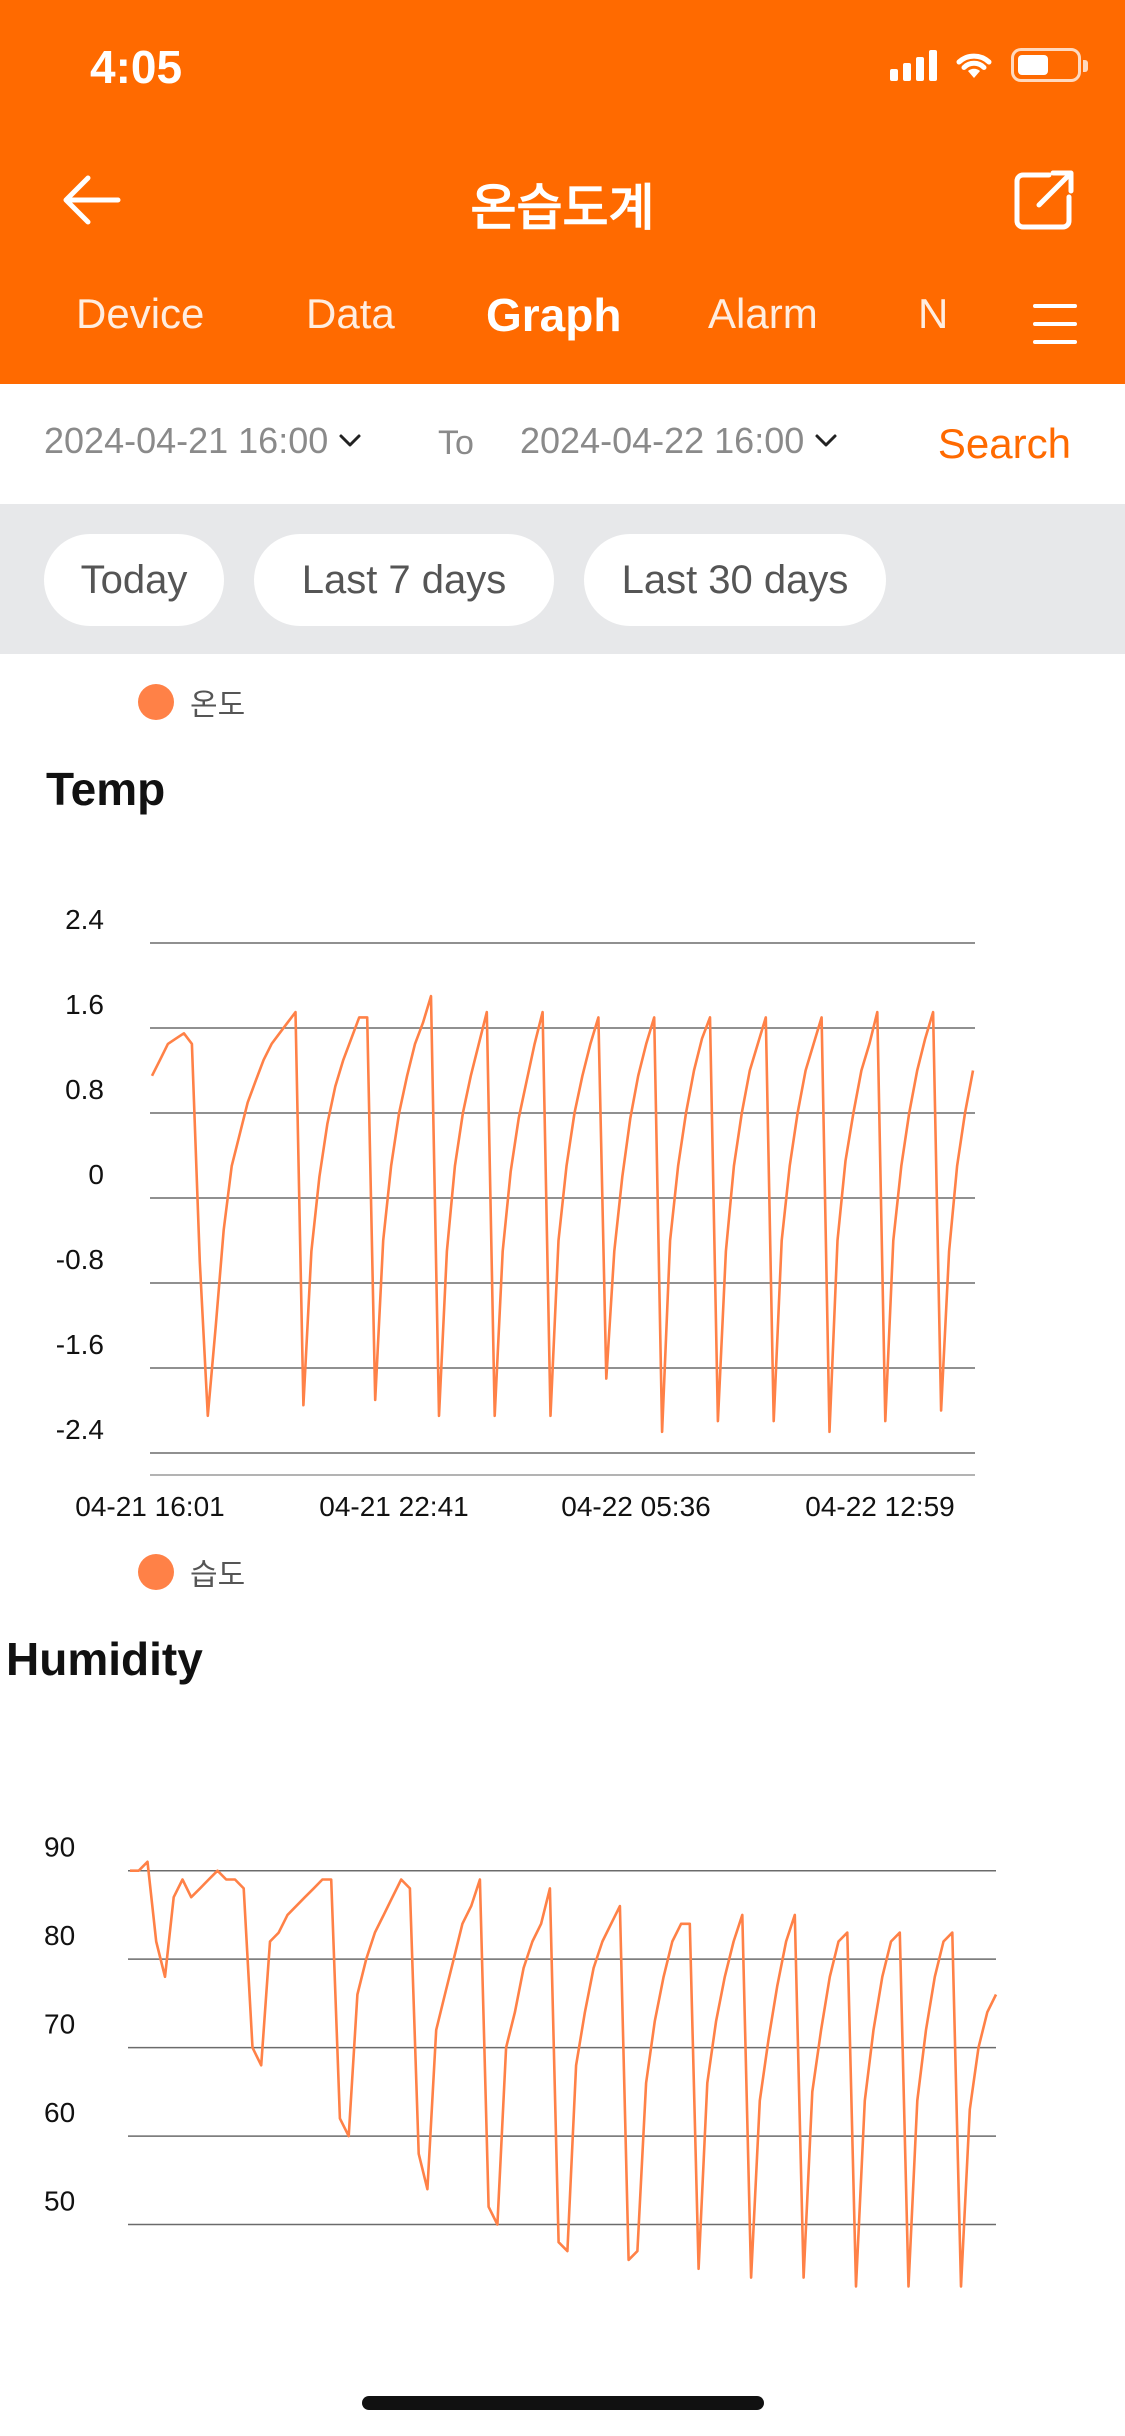  I want to click on arrow-left-icon, so click(92, 200).